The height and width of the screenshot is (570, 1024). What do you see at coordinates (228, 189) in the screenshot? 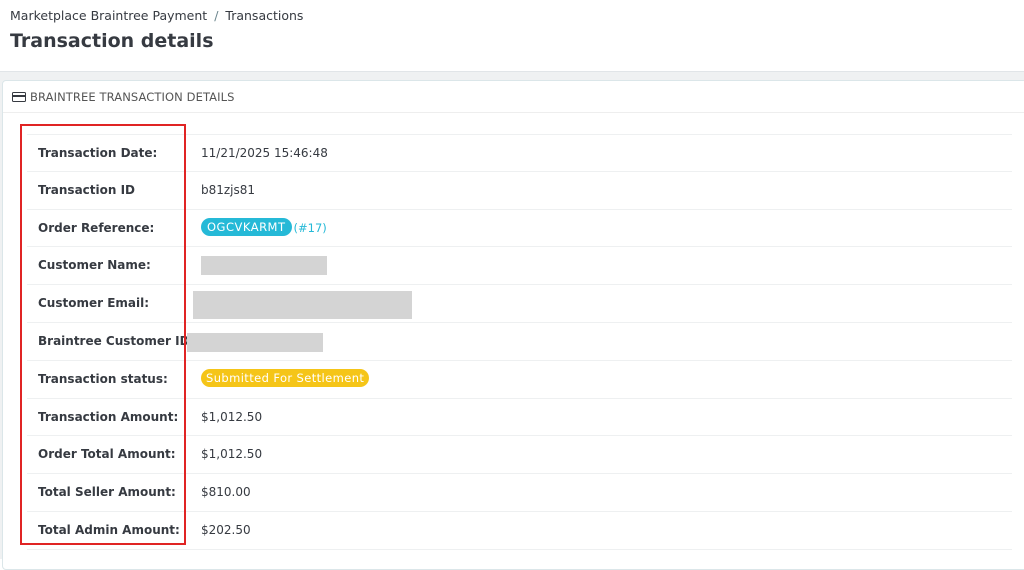
I see `detail-value: b81zjs81` at bounding box center [228, 189].